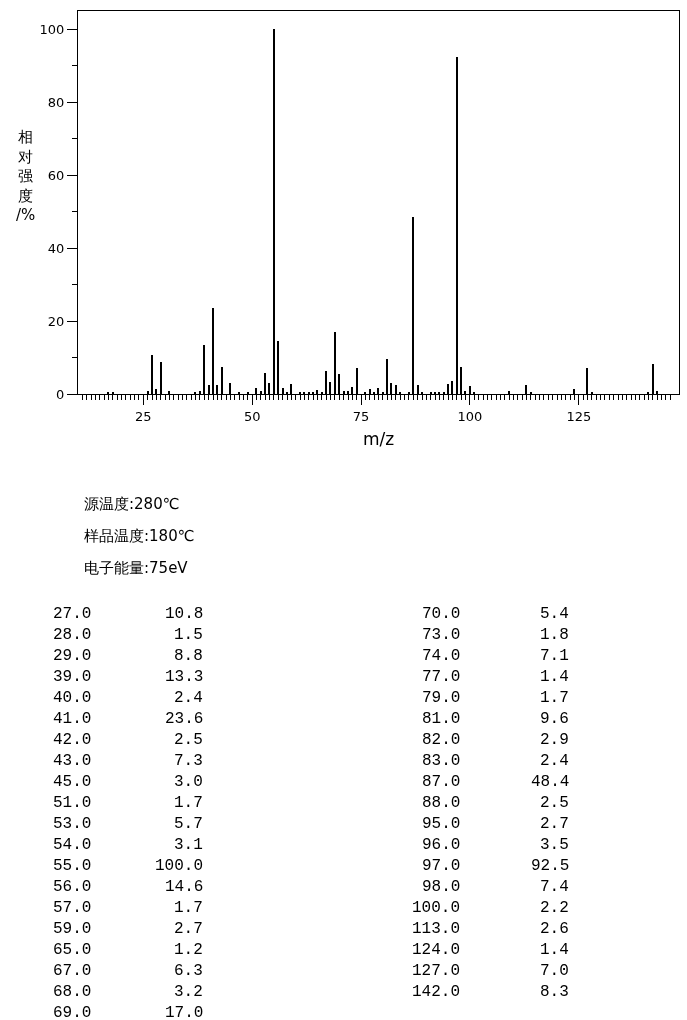  Describe the element at coordinates (56, 321) in the screenshot. I see `y-tick-label: 20` at that location.